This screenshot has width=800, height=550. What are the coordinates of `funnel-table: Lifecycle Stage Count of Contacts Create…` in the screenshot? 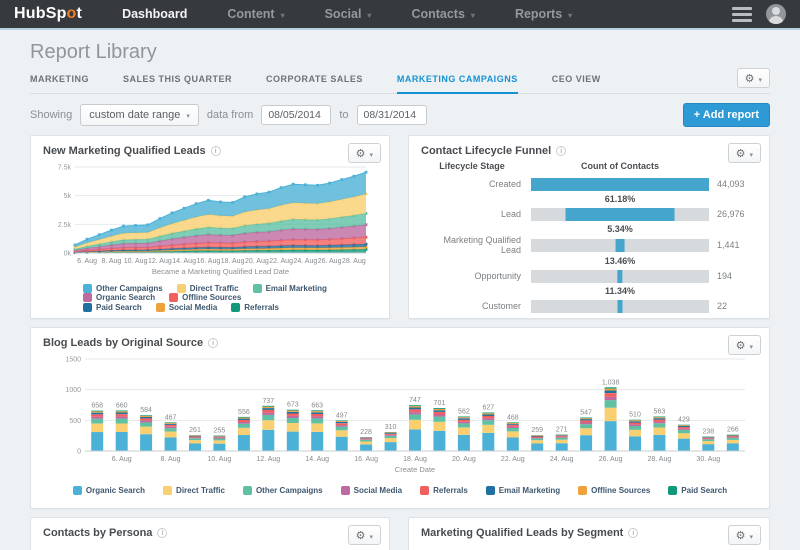 It's located at (589, 237).